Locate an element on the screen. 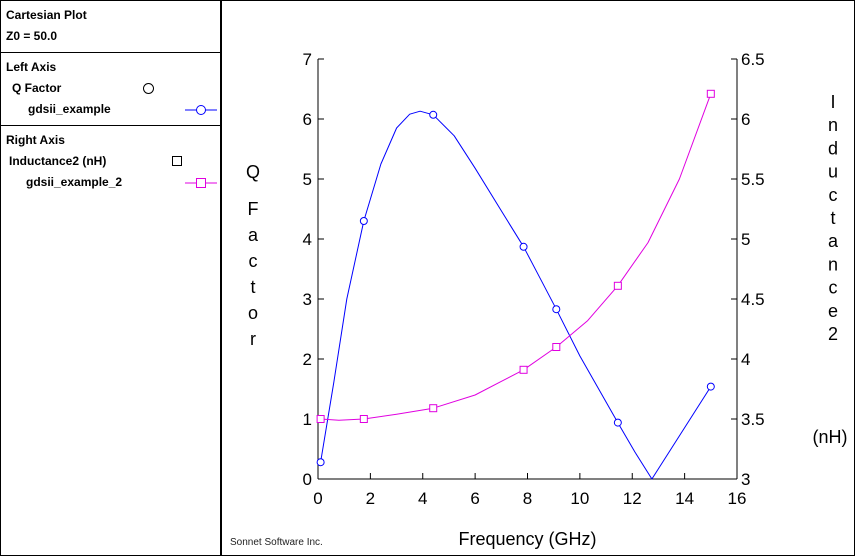 This screenshot has height=556, width=855. y-left-tick-label: 7 is located at coordinates (307, 59).